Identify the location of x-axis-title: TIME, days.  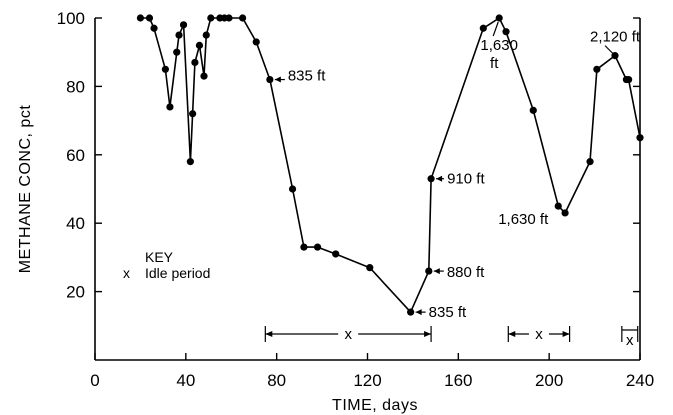
(375, 405).